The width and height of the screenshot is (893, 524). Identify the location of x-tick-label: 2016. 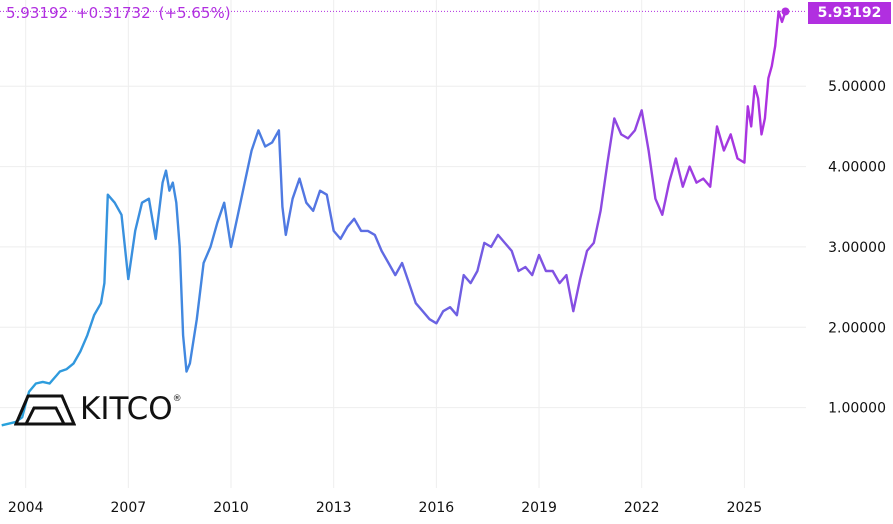
(437, 508).